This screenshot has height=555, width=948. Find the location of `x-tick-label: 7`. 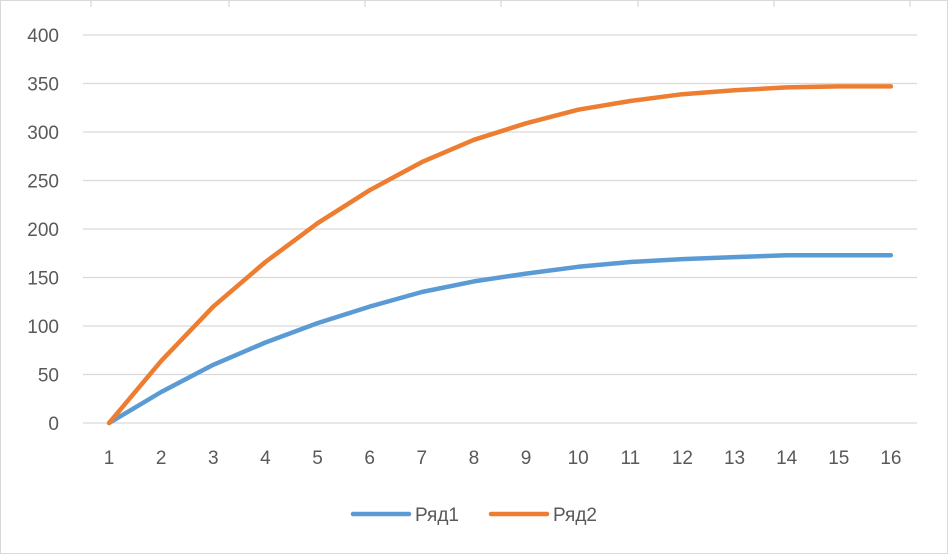

x-tick-label: 7 is located at coordinates (422, 458).